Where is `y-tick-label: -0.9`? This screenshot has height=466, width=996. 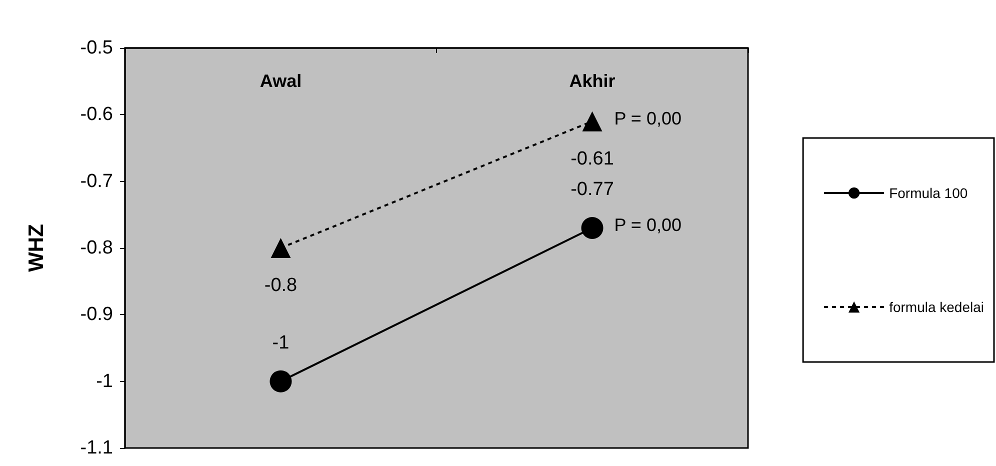 y-tick-label: -0.9 is located at coordinates (96, 315).